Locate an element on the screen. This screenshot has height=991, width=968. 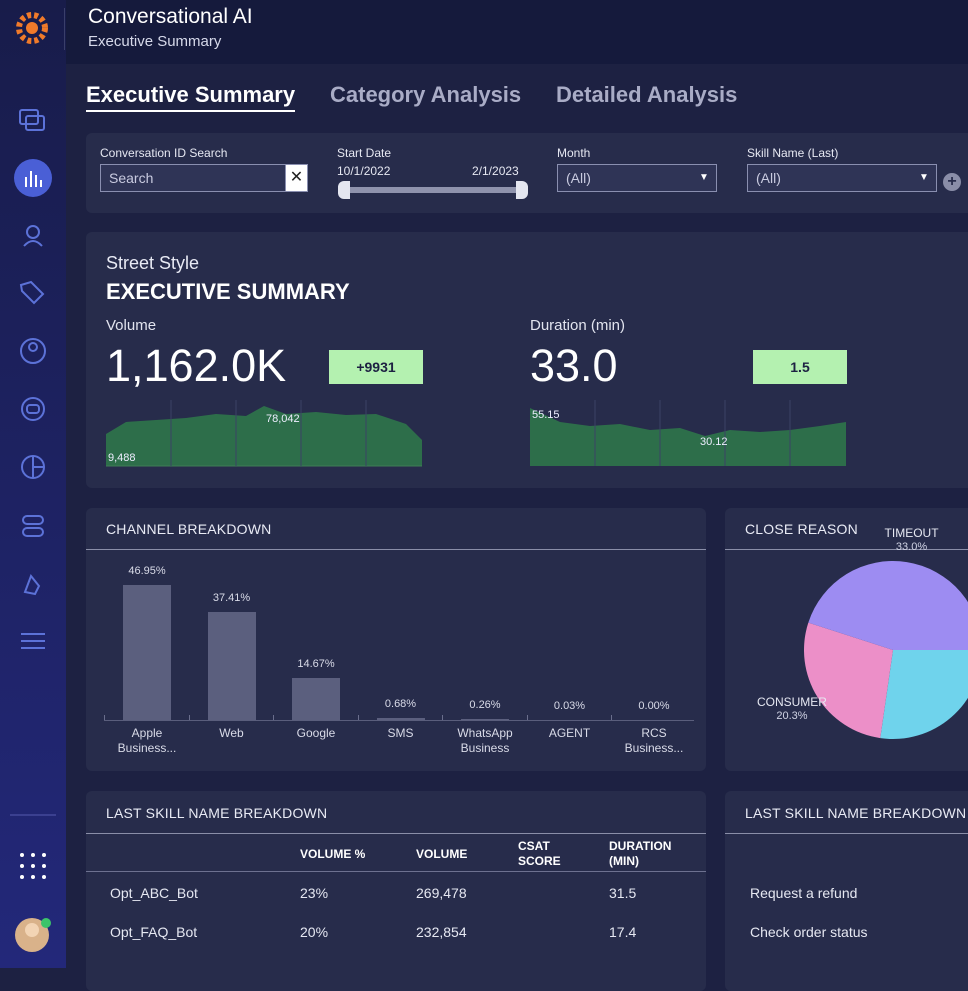
month-dropdown: (All) is located at coordinates (637, 178).